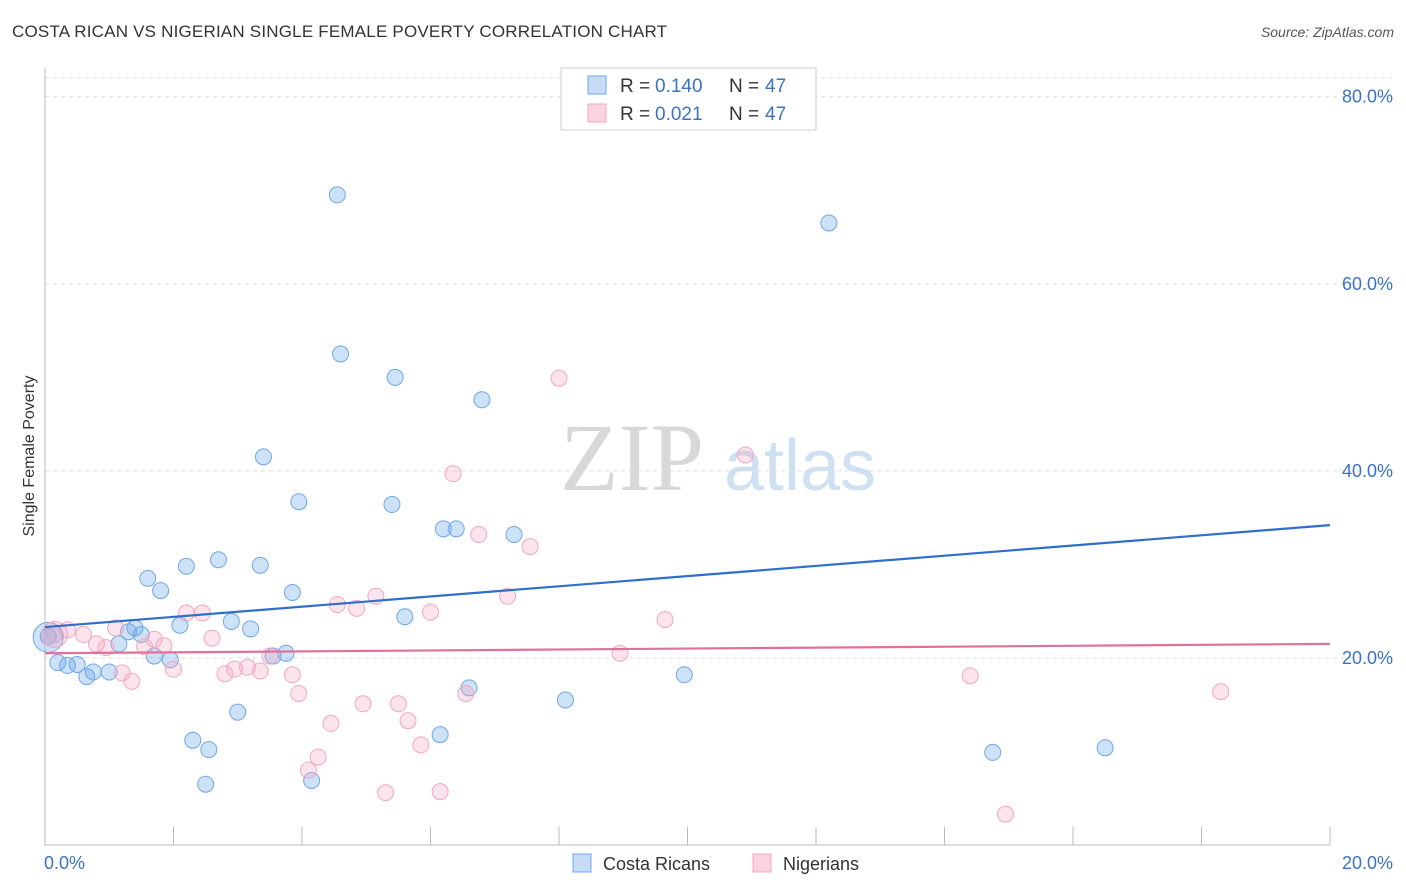  I want to click on legend-r-value-1: 0.140, so click(679, 86).